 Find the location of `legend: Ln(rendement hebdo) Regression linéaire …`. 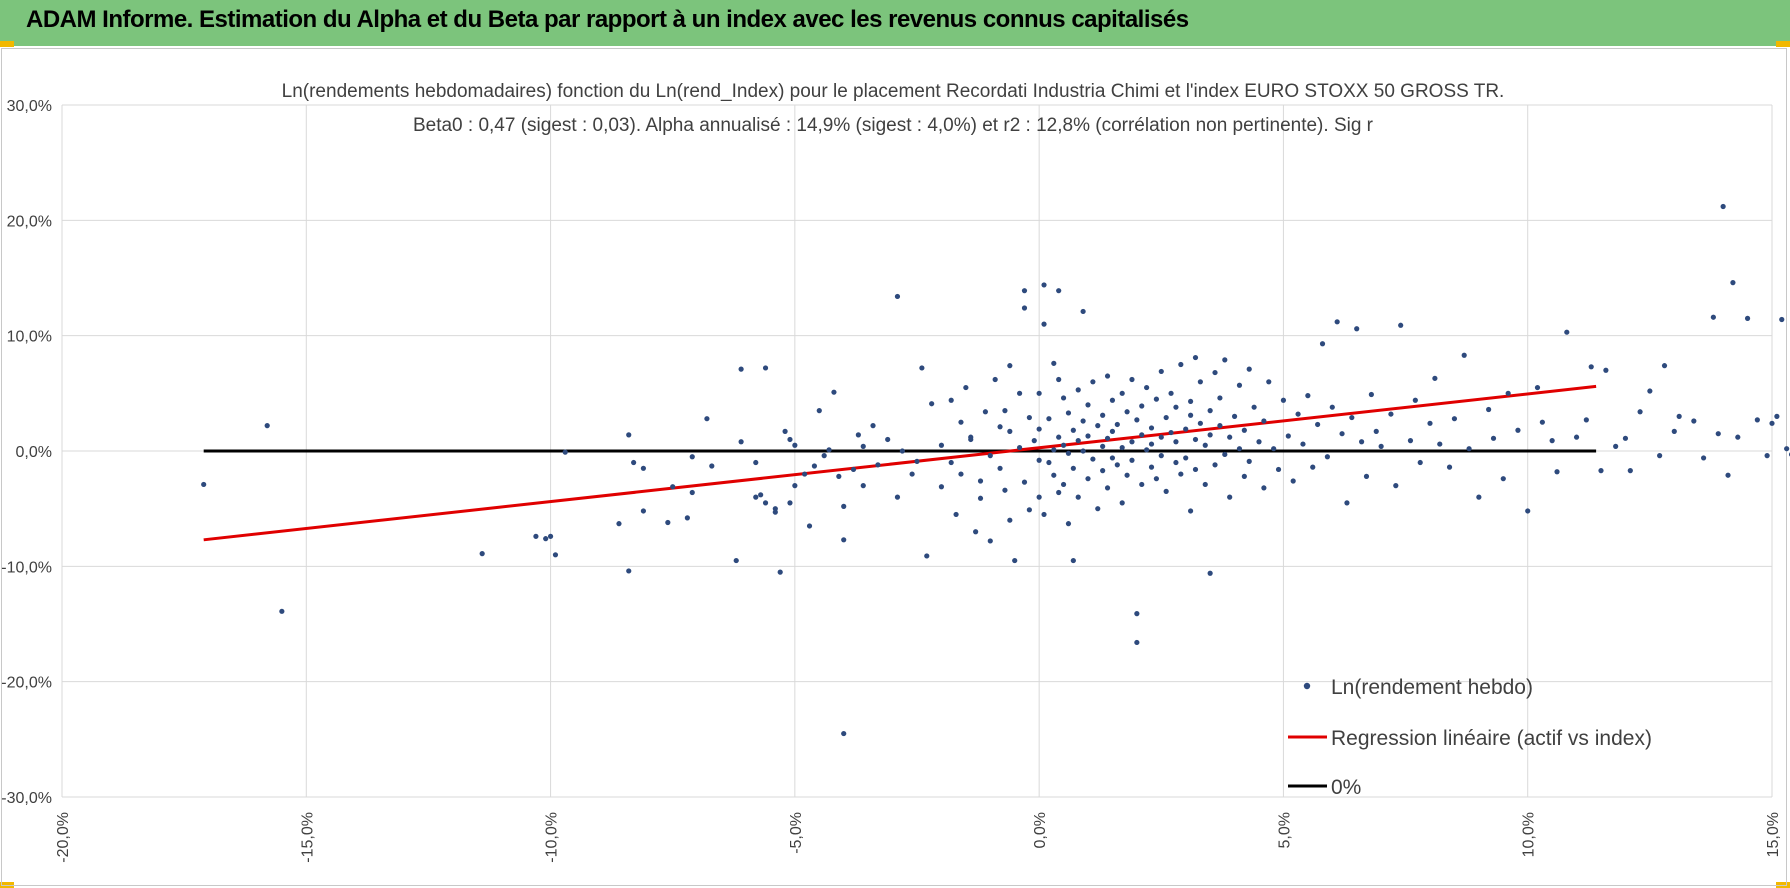

legend: Ln(rendement hebdo) Regression linéaire … is located at coordinates (1470, 737).